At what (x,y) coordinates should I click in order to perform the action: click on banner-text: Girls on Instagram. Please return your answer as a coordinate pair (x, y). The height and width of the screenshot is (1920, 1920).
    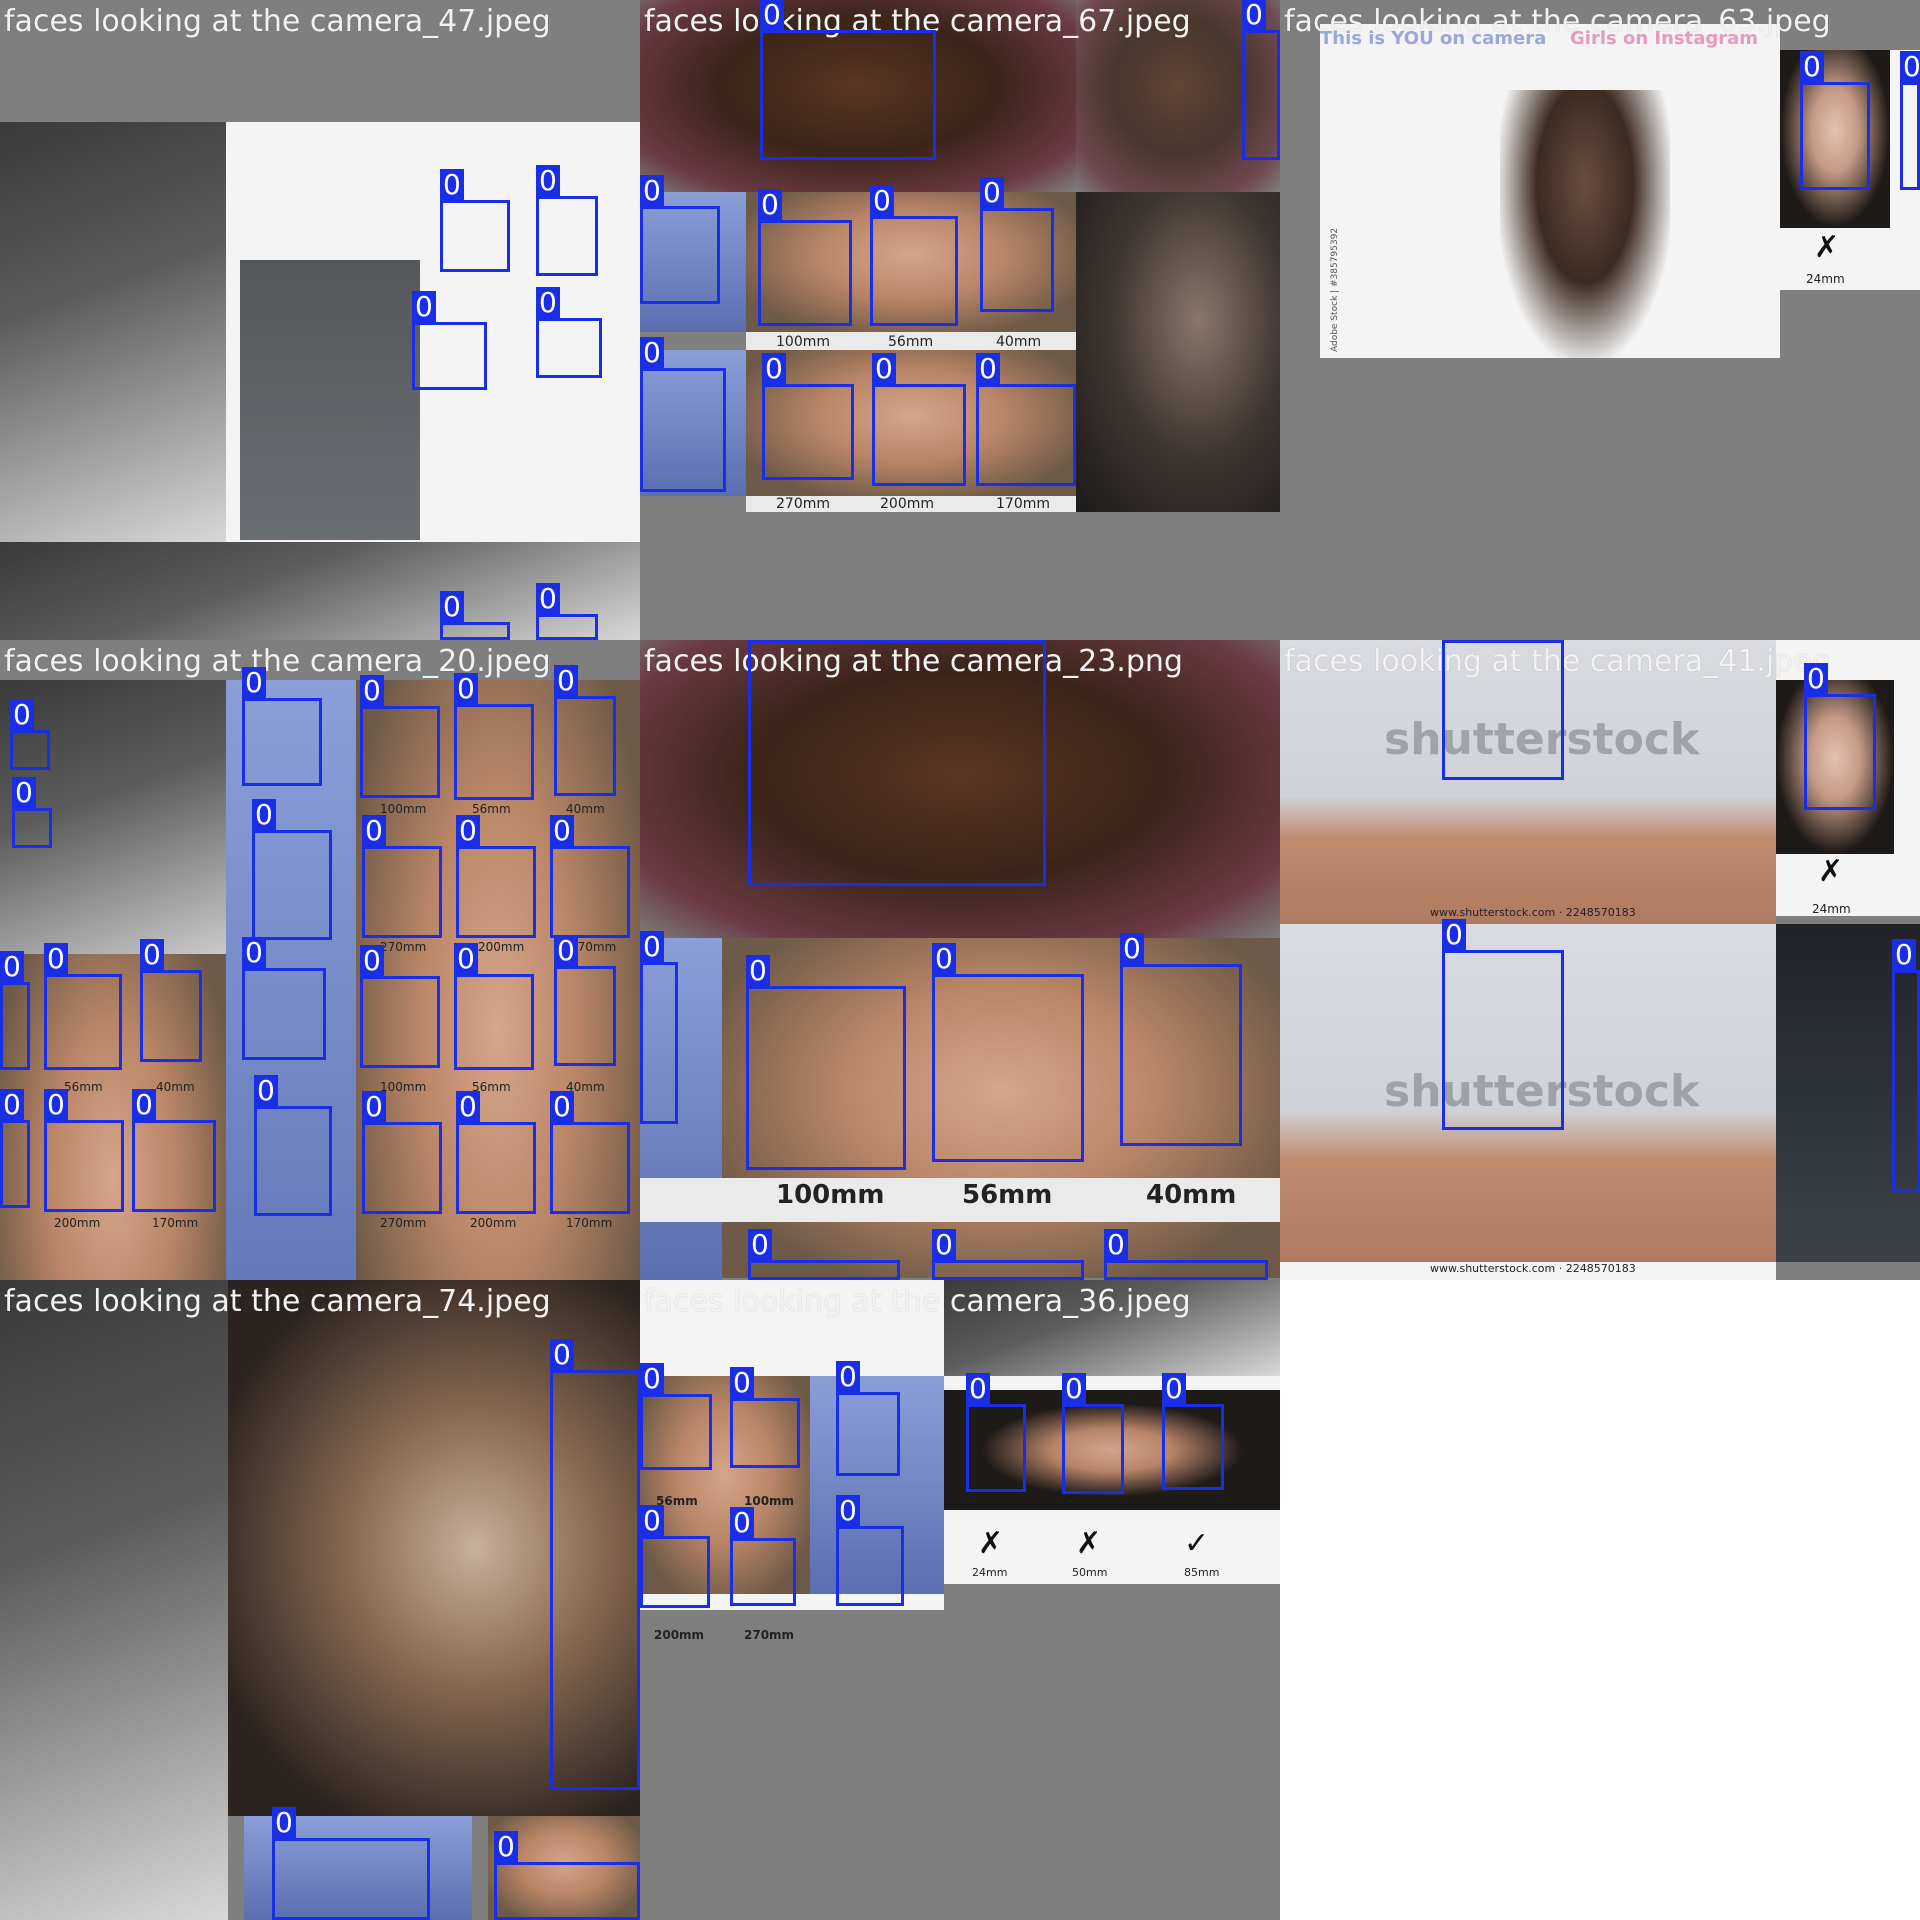
    Looking at the image, I should click on (1664, 38).